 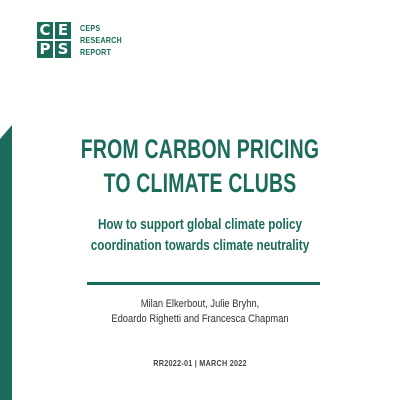 I want to click on report-code: RR2022-01 | MARCH 2022, so click(x=200, y=363).